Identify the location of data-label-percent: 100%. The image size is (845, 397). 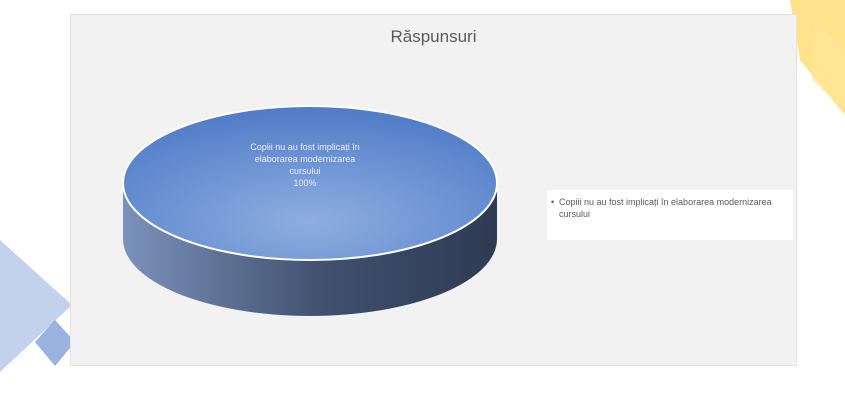
(305, 183).